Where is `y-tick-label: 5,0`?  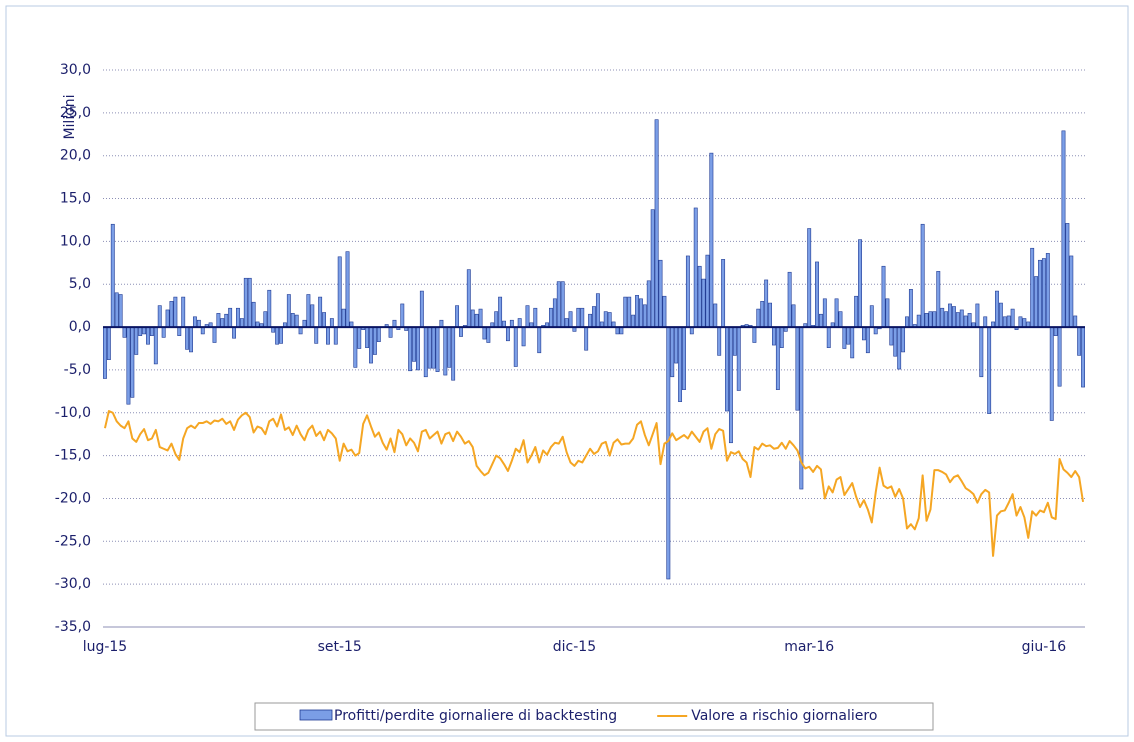 y-tick-label: 5,0 is located at coordinates (80, 284).